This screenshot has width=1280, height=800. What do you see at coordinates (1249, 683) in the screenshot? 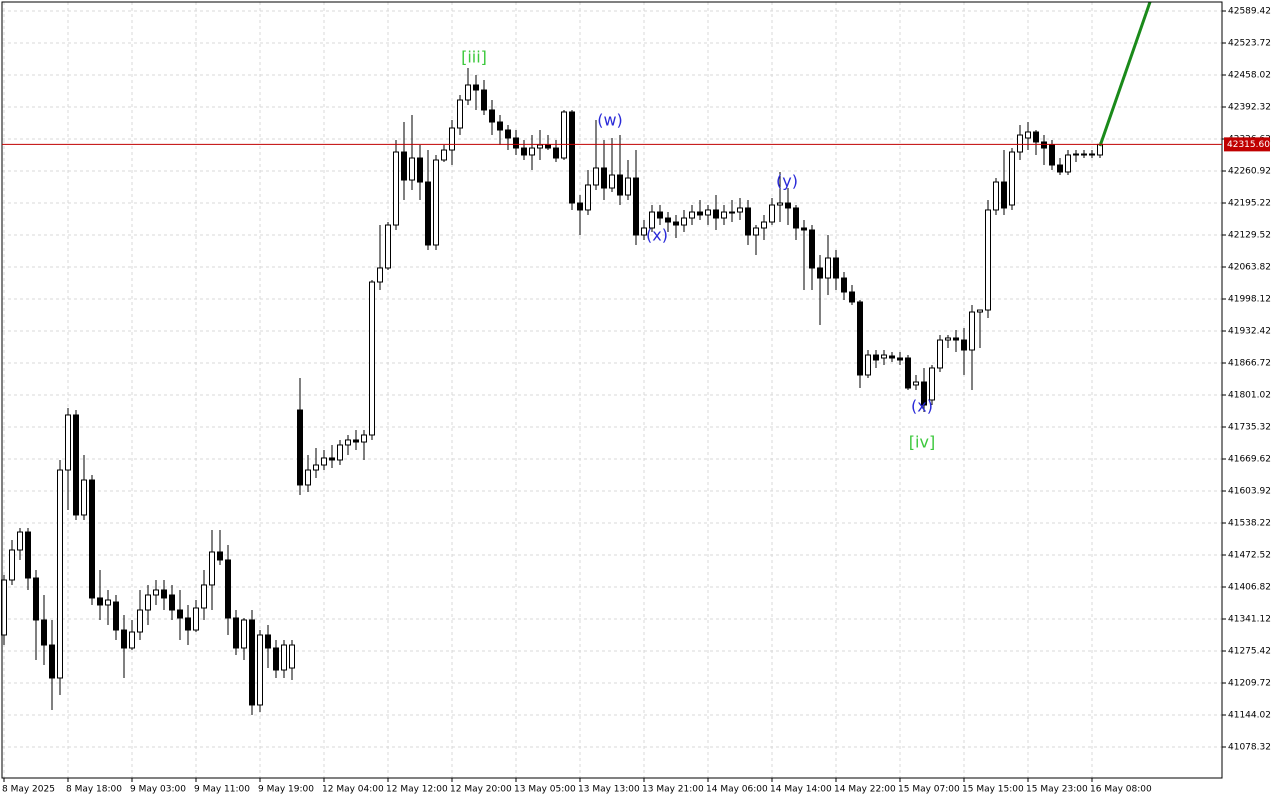
I see `y-tick-label: 41209.72` at bounding box center [1249, 683].